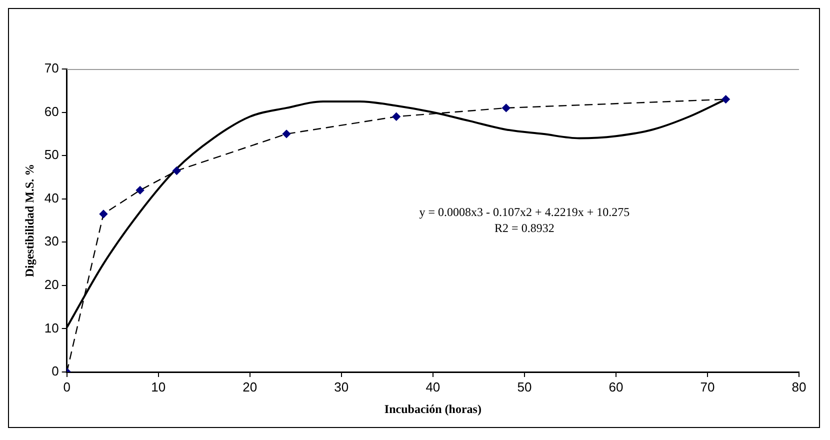  I want to click on y-tick-label: 0, so click(55, 371).